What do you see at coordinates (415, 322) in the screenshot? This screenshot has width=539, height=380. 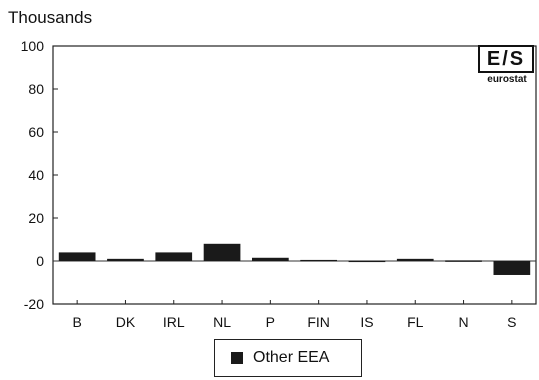 I see `x-tick-label: FL` at bounding box center [415, 322].